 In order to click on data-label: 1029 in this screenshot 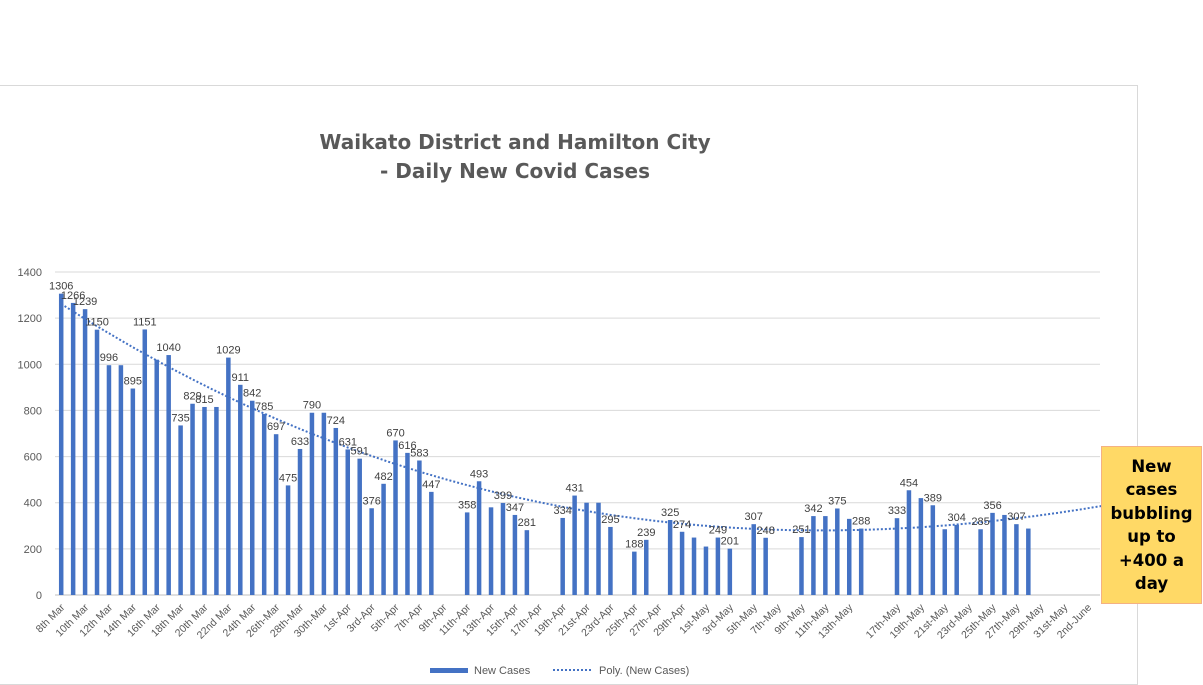, I will do `click(228, 351)`.